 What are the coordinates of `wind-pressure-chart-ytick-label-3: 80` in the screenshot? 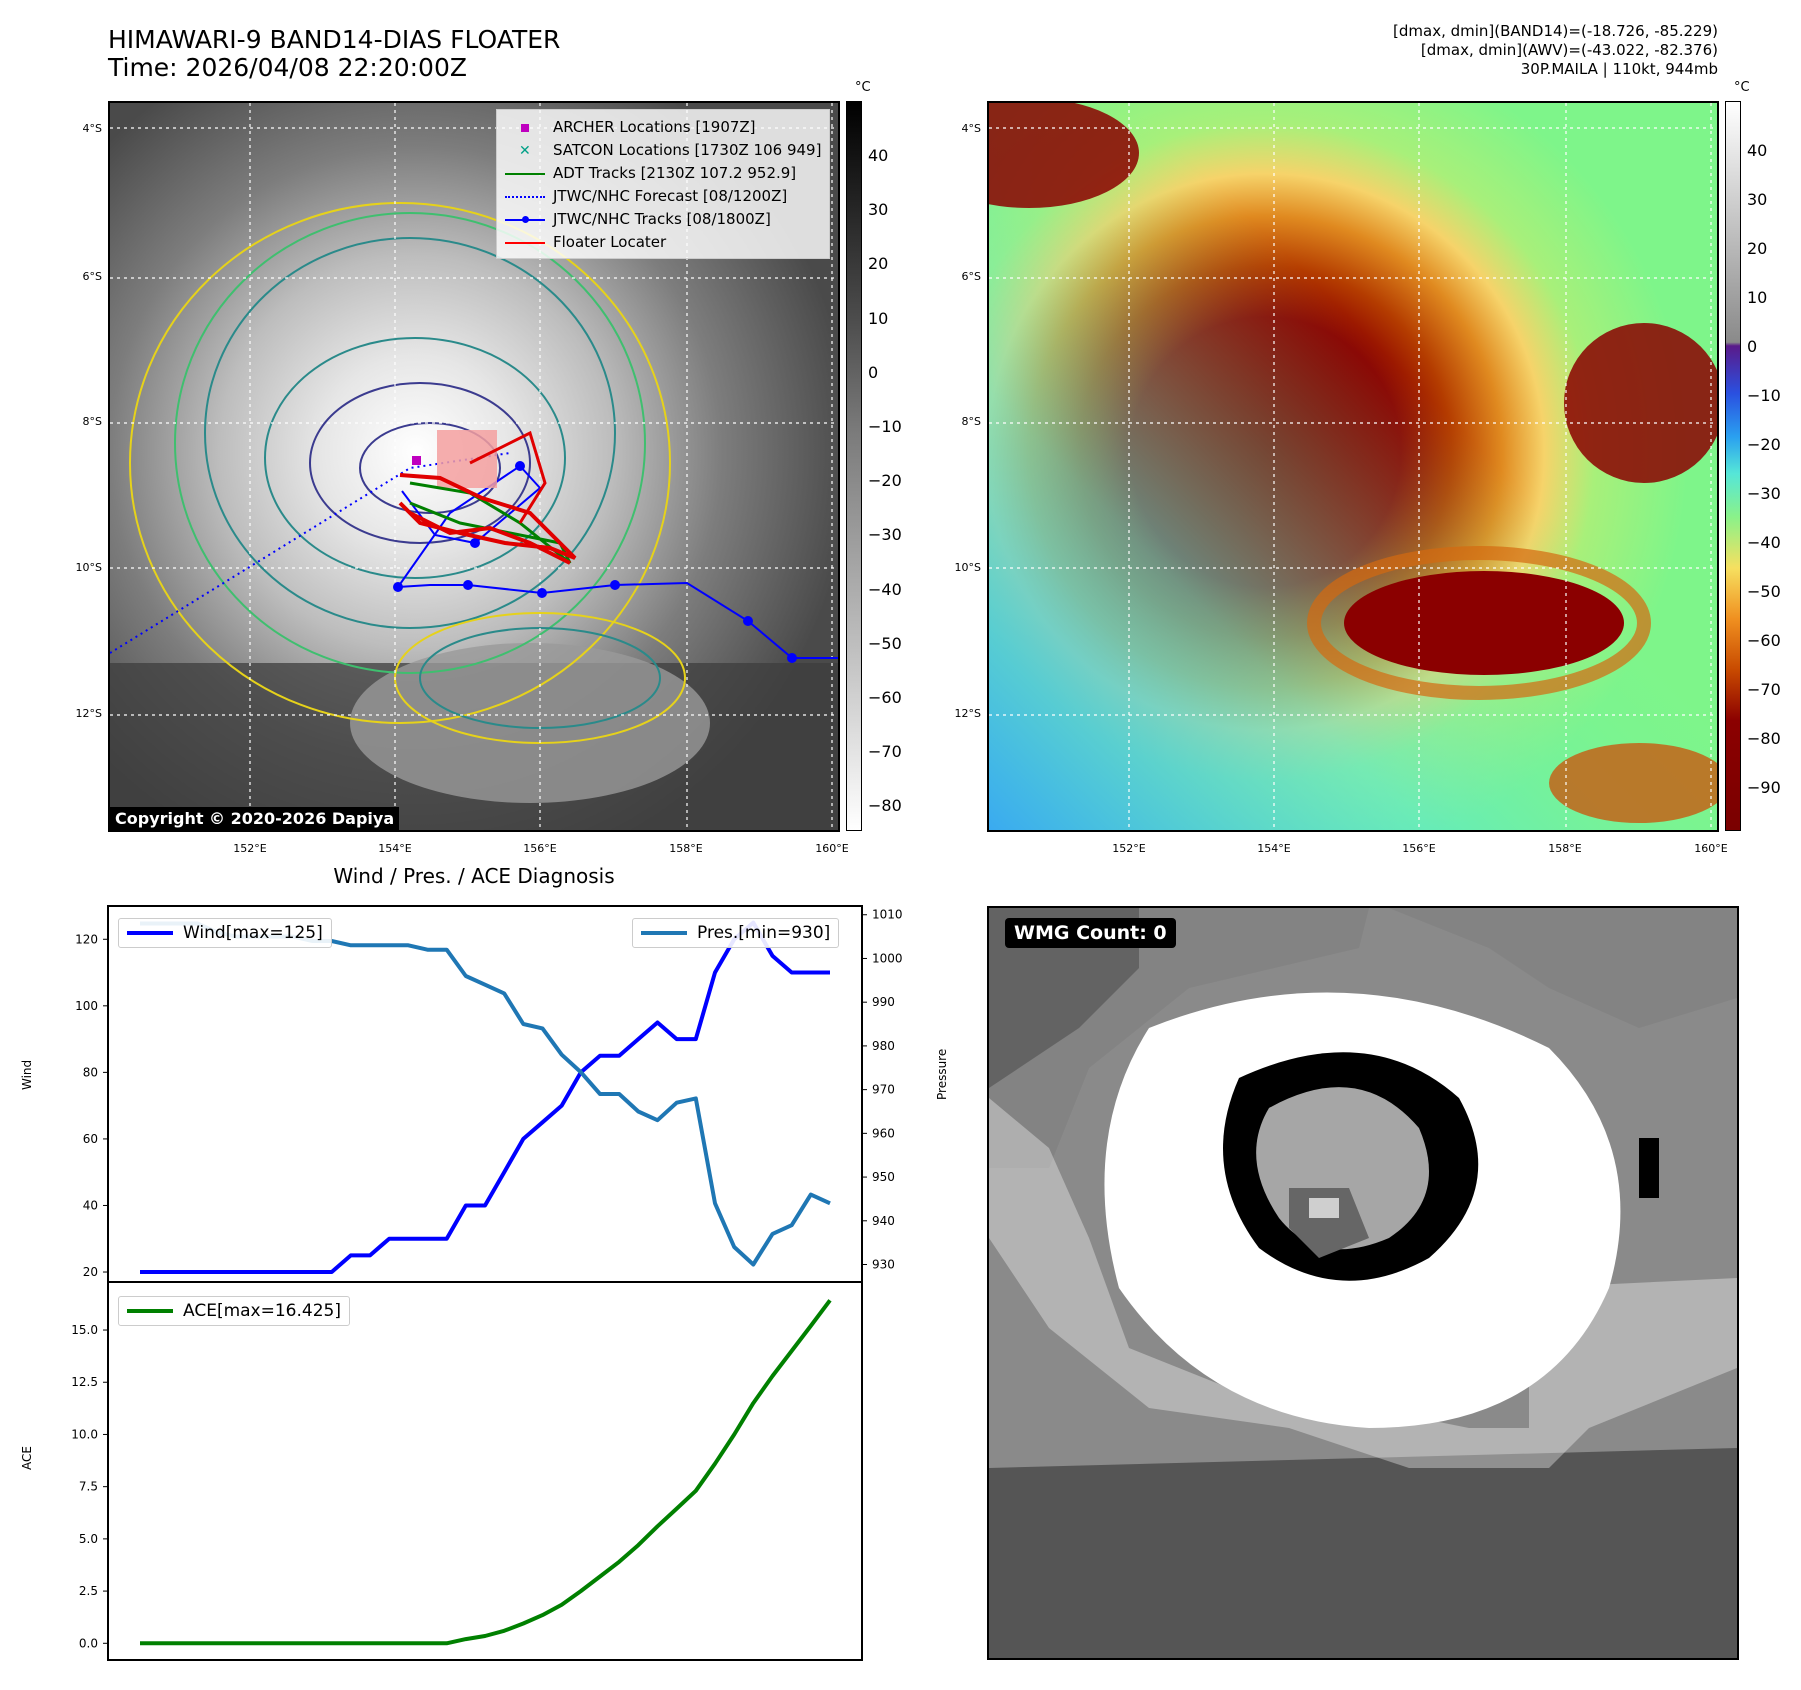 It's located at (90, 1072).